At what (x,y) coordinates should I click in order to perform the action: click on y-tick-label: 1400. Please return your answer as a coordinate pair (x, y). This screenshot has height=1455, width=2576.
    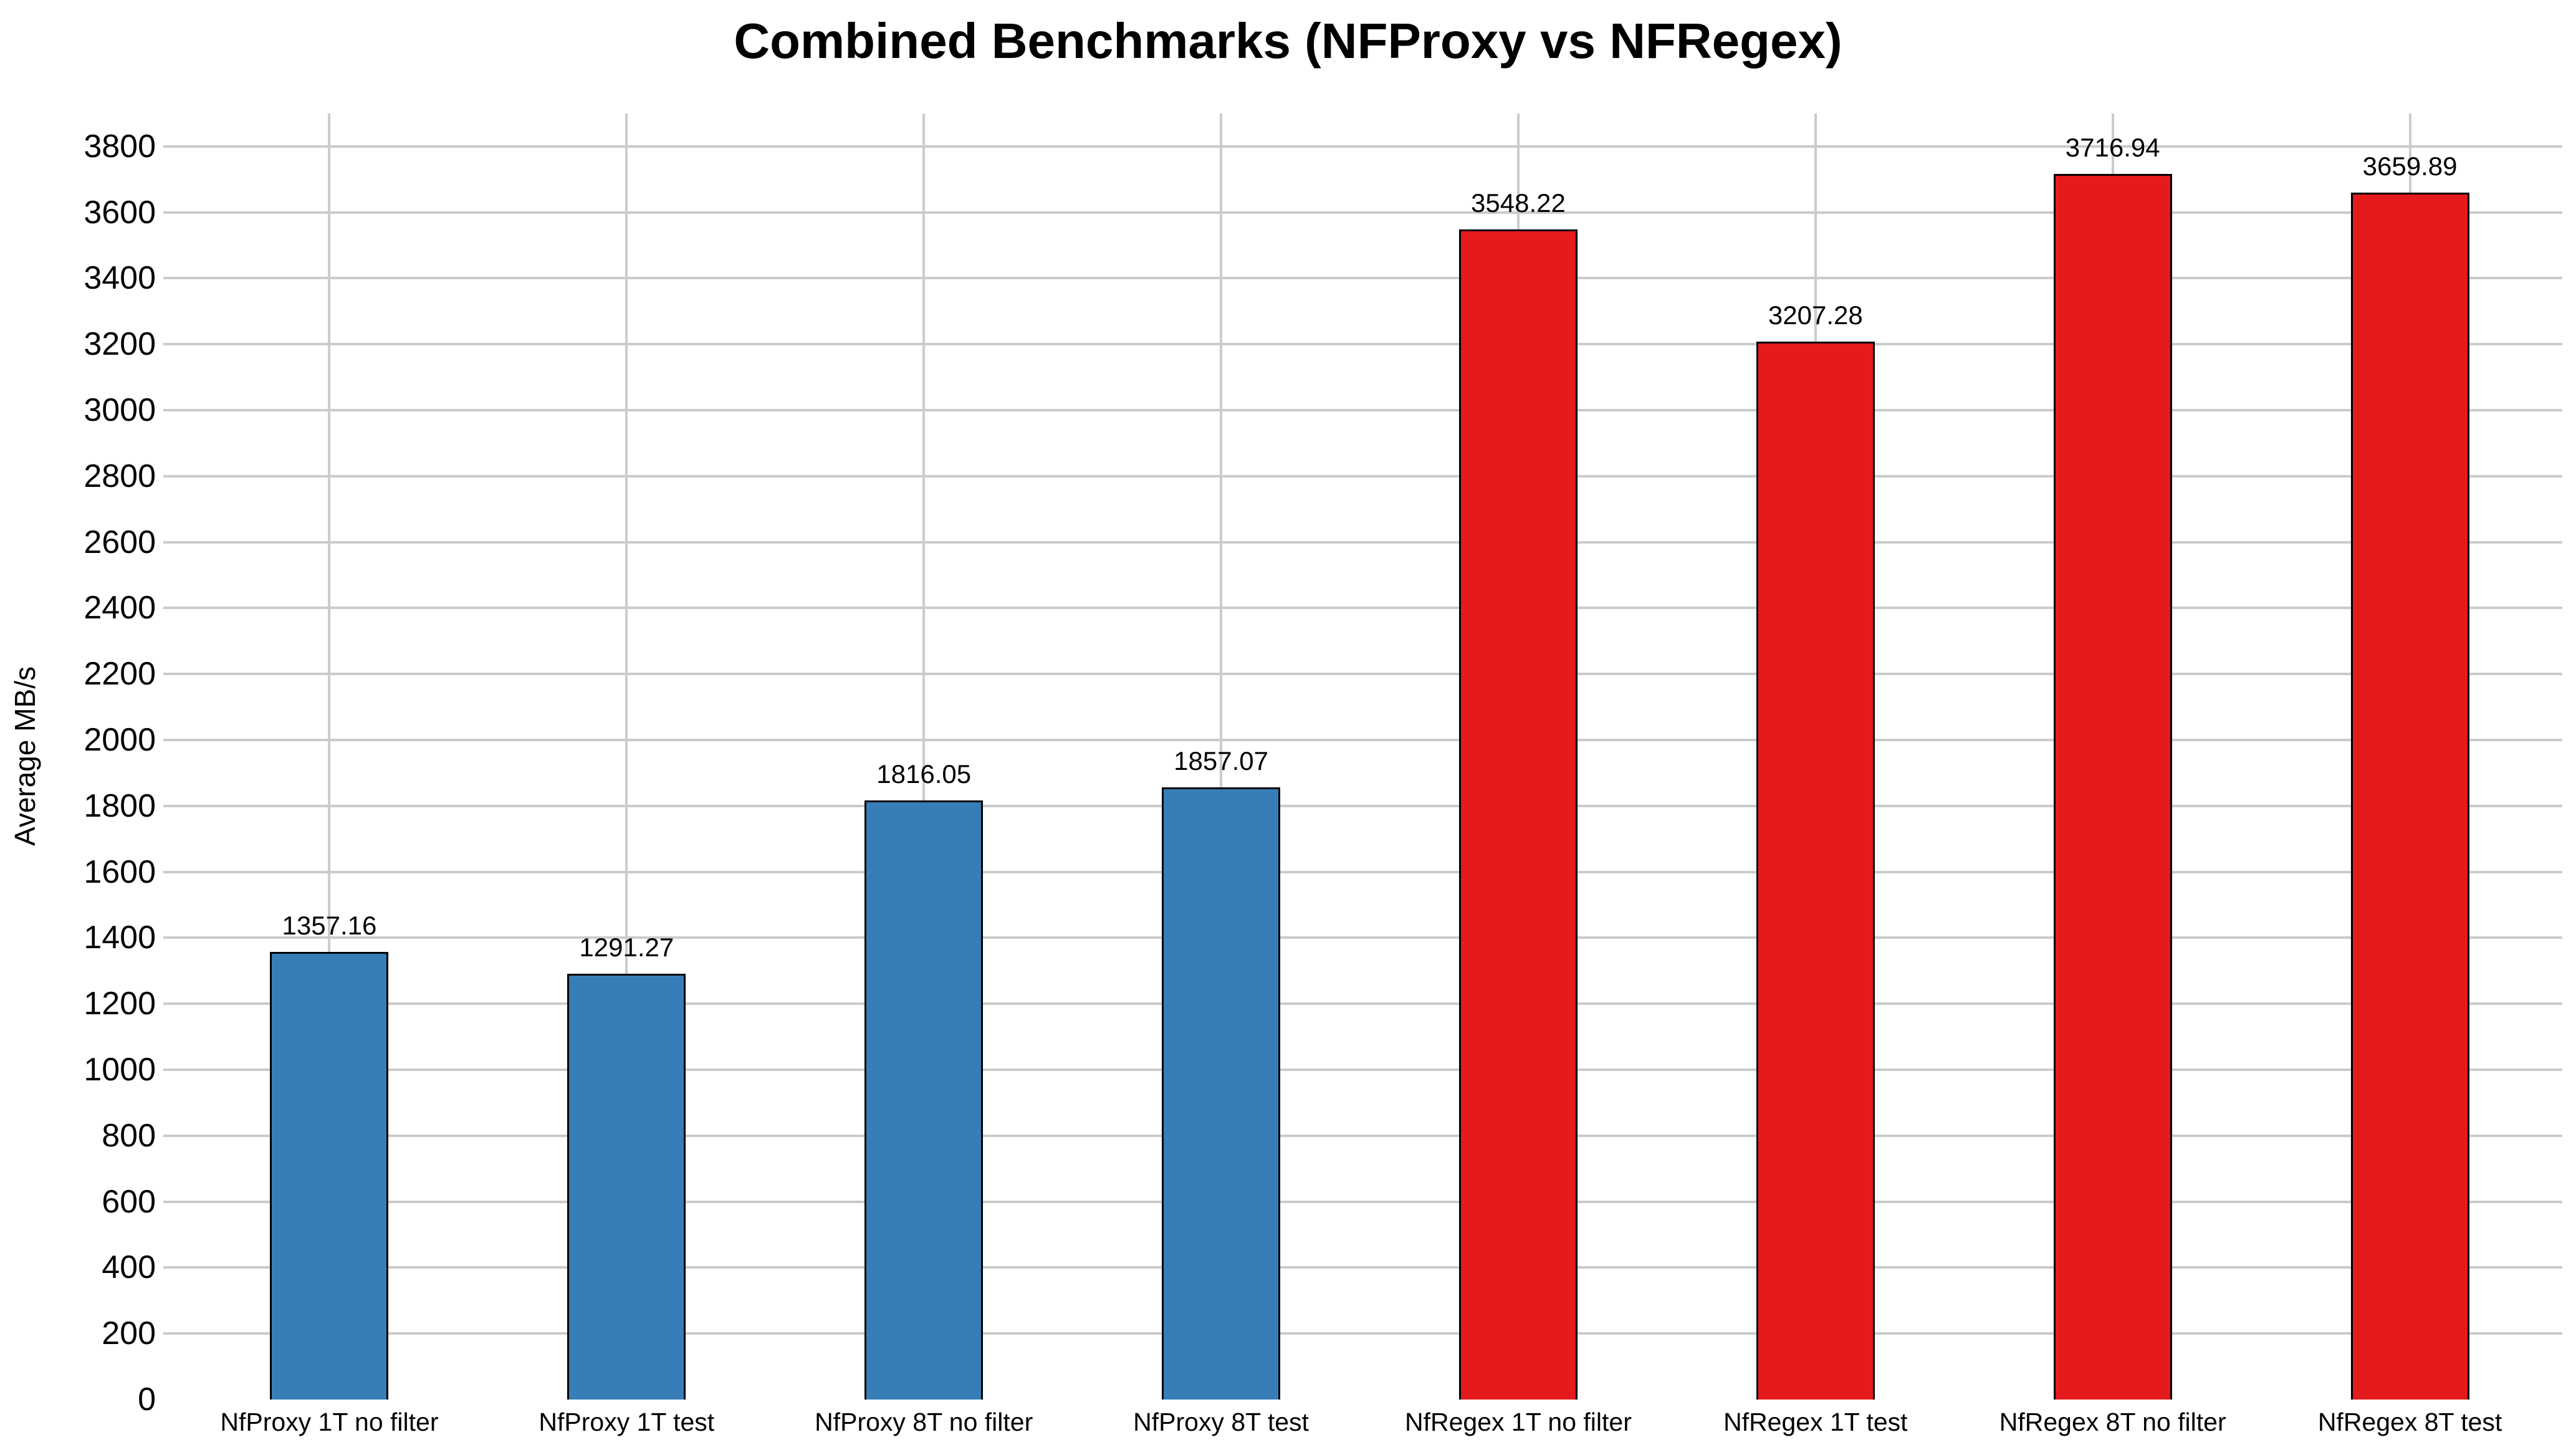
    Looking at the image, I should click on (120, 938).